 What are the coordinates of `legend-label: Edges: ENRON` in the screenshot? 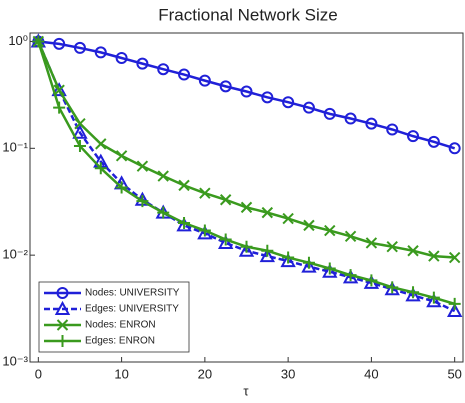 It's located at (120, 341).